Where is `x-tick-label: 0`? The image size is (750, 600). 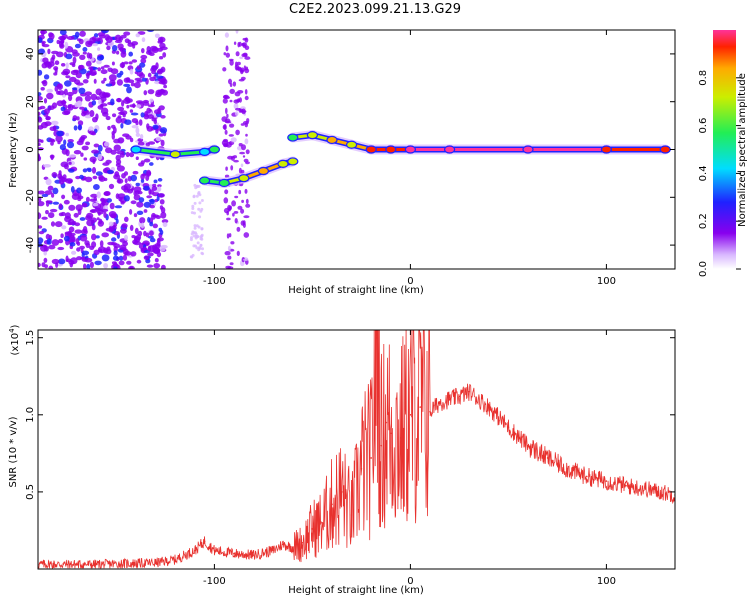
x-tick-label: 0 is located at coordinates (410, 281).